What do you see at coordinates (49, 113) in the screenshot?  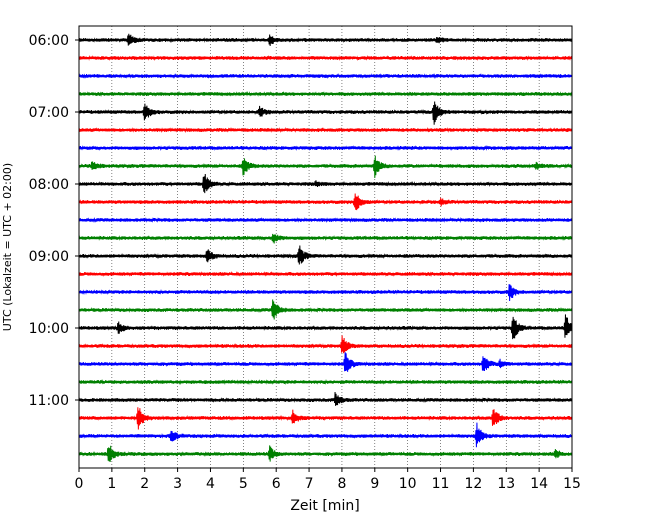 I see `y-tick-label: 07:00` at bounding box center [49, 113].